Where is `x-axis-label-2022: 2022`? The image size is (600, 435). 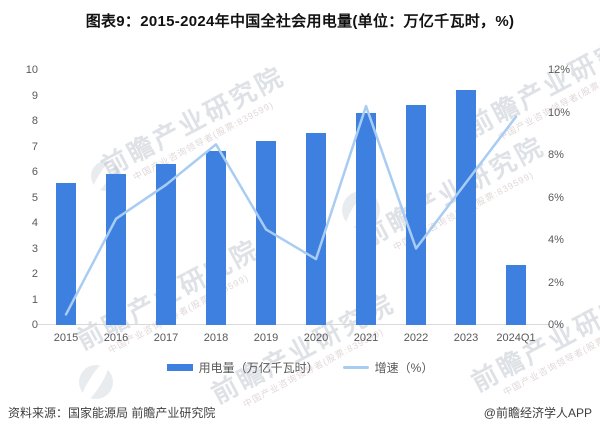 x-axis-label-2022: 2022 is located at coordinates (416, 338).